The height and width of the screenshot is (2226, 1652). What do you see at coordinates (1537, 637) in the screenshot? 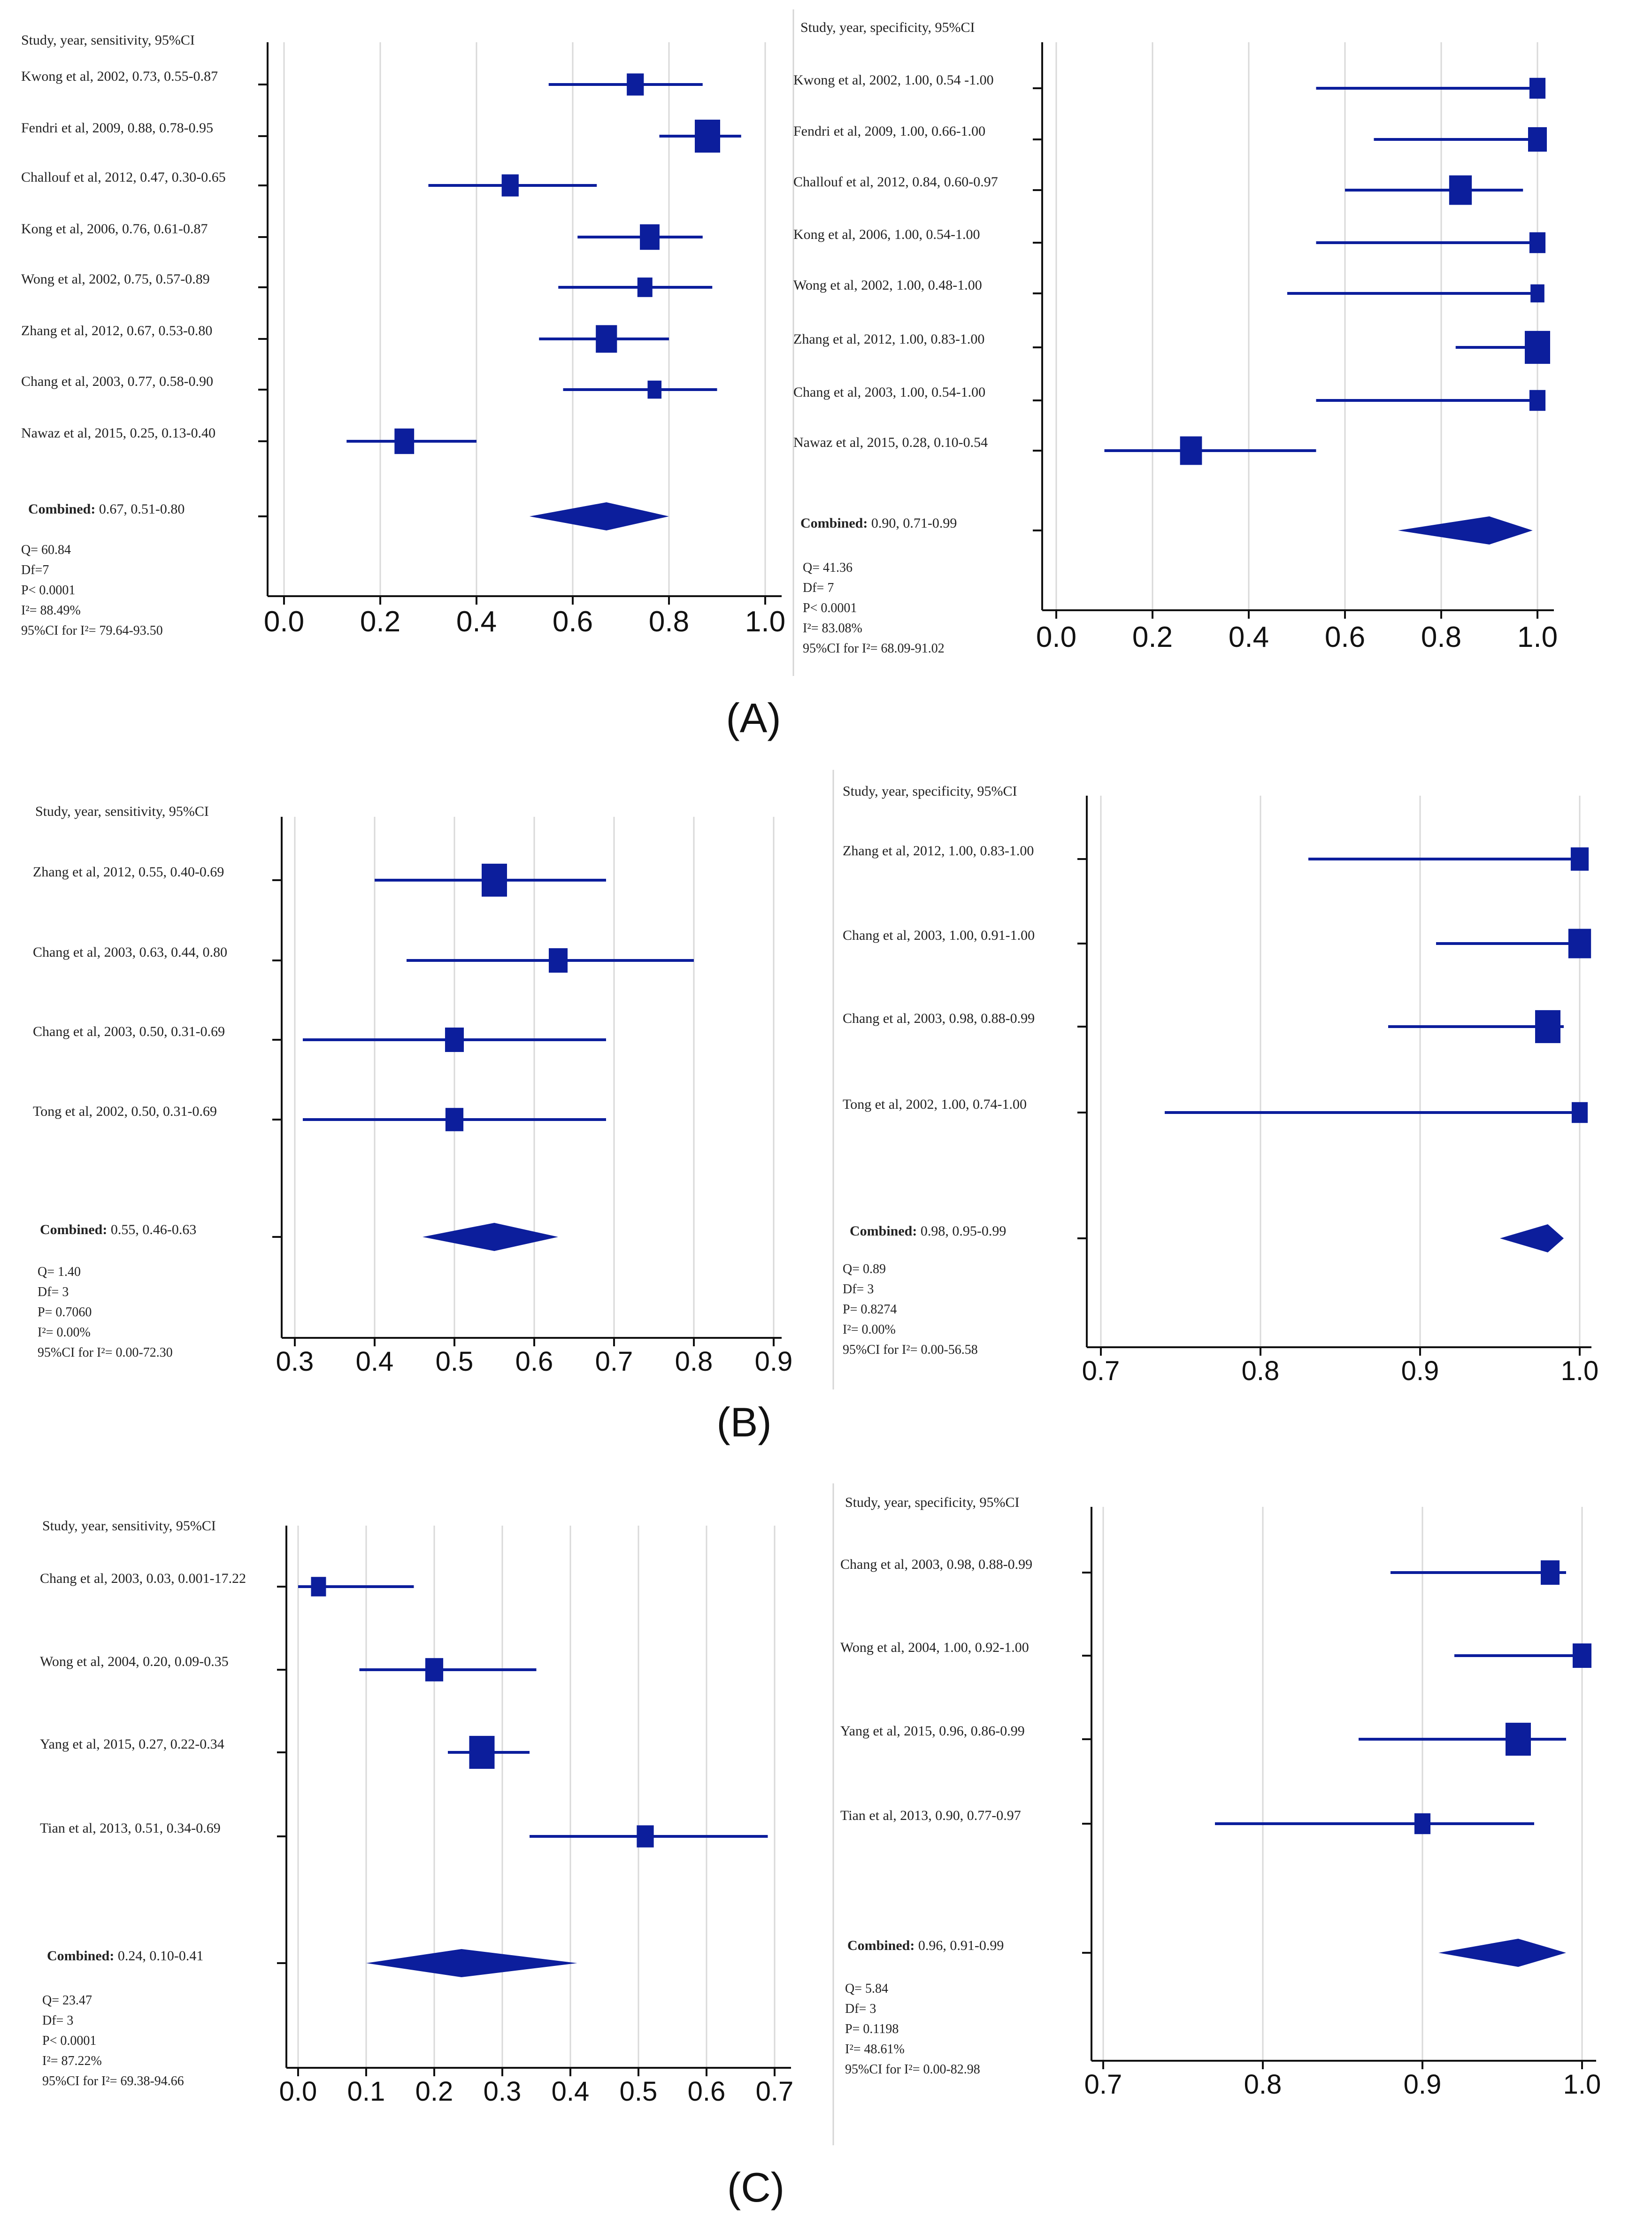
I see `panel-a-right-tick-label: 1.0` at bounding box center [1537, 637].